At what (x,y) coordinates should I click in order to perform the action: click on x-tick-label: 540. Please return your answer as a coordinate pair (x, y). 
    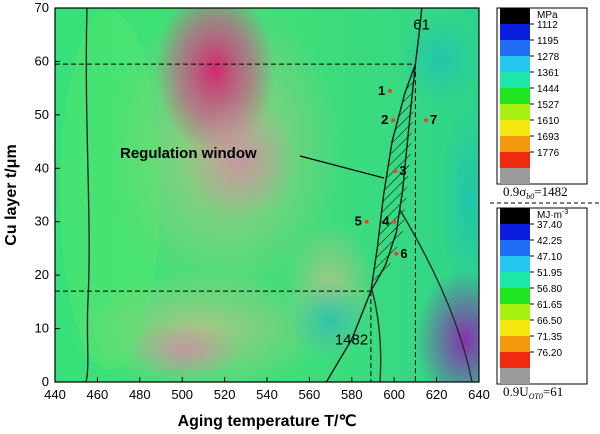
    Looking at the image, I should click on (267, 394).